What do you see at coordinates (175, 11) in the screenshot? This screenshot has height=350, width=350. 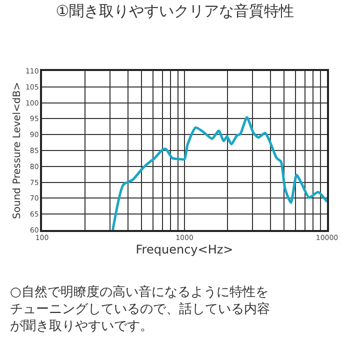 I see `chart-title: ①聞き取りやすいクリアな音質特性` at bounding box center [175, 11].